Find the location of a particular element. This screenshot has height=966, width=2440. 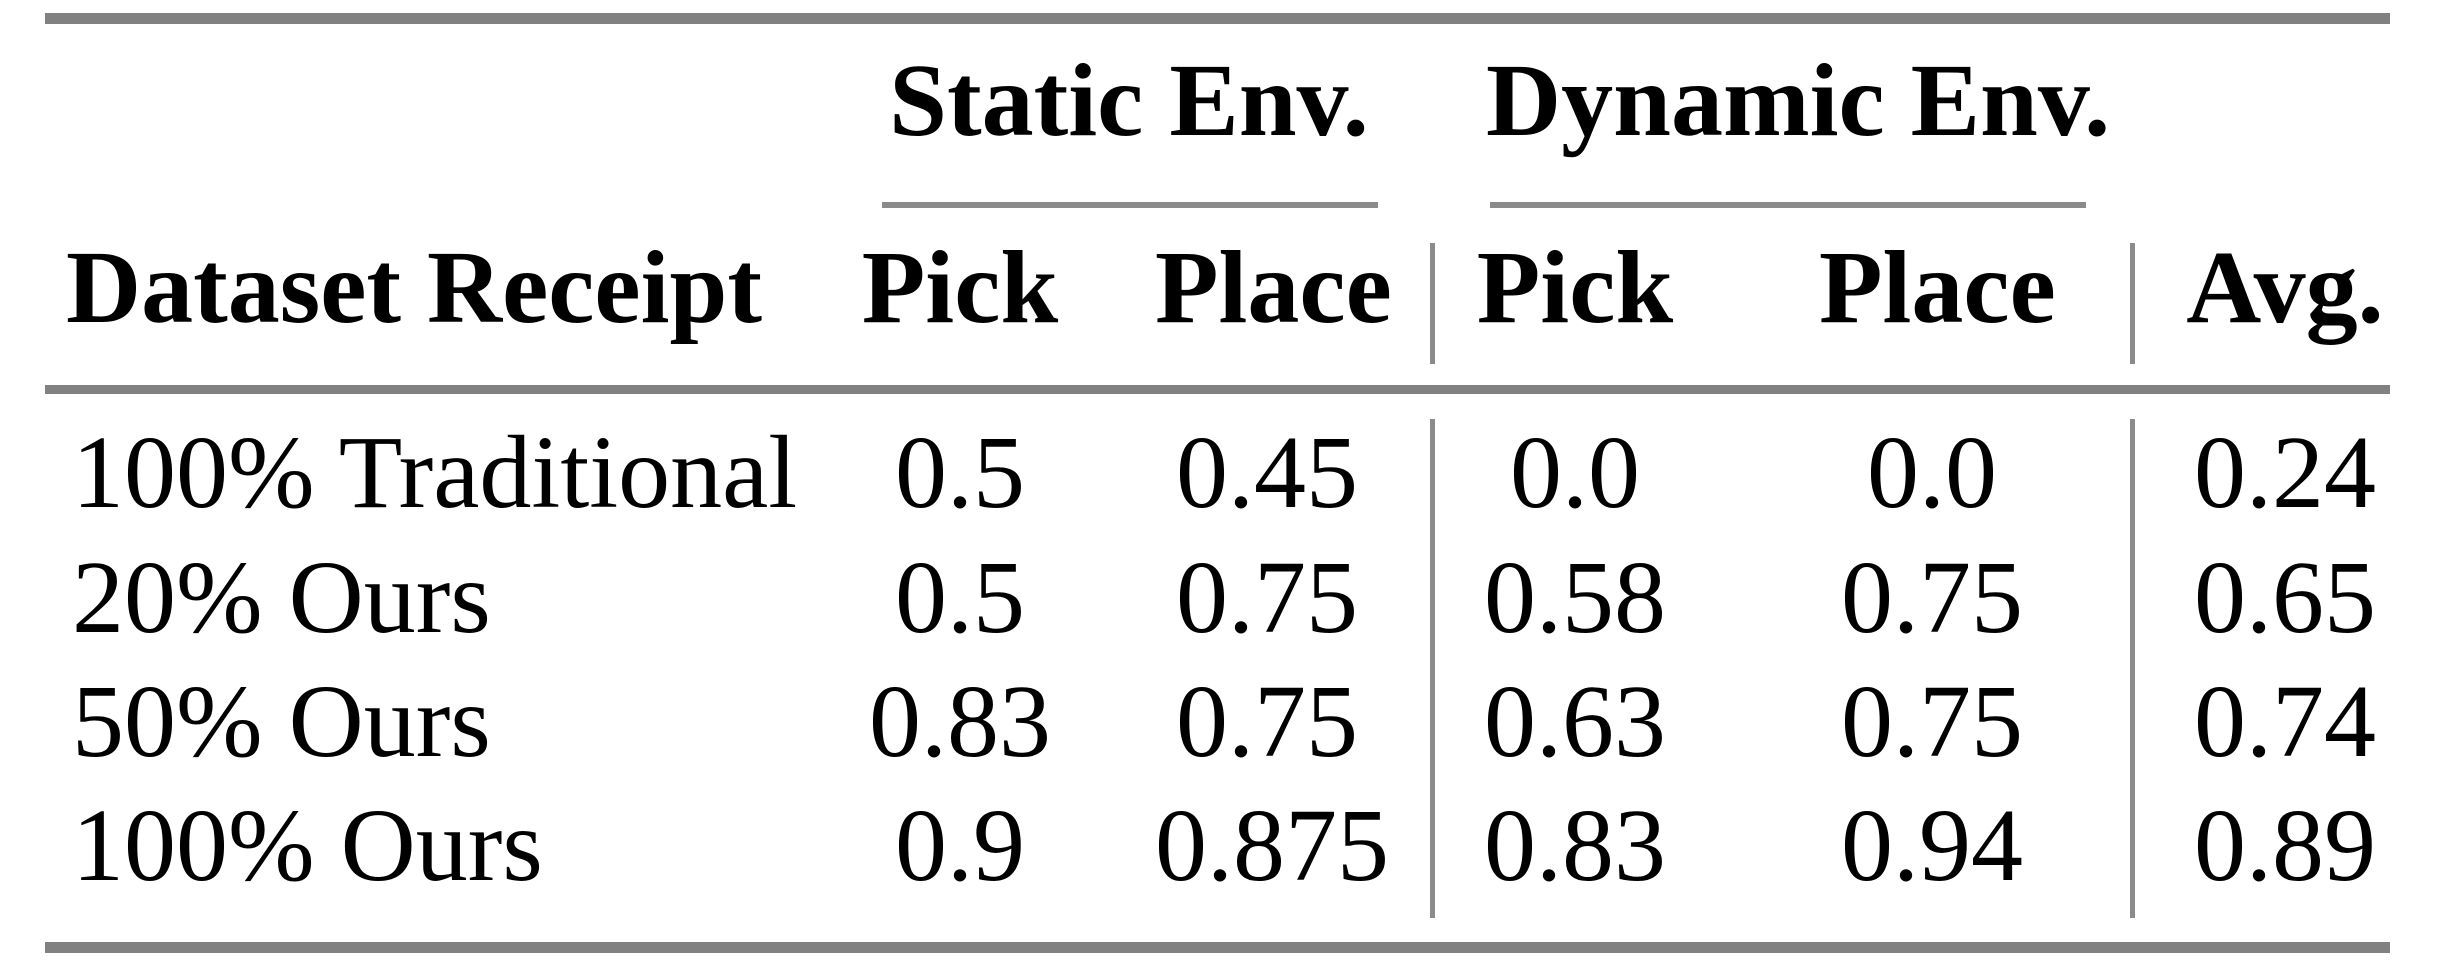

column-header-avg: Avg. is located at coordinates (2285, 287).